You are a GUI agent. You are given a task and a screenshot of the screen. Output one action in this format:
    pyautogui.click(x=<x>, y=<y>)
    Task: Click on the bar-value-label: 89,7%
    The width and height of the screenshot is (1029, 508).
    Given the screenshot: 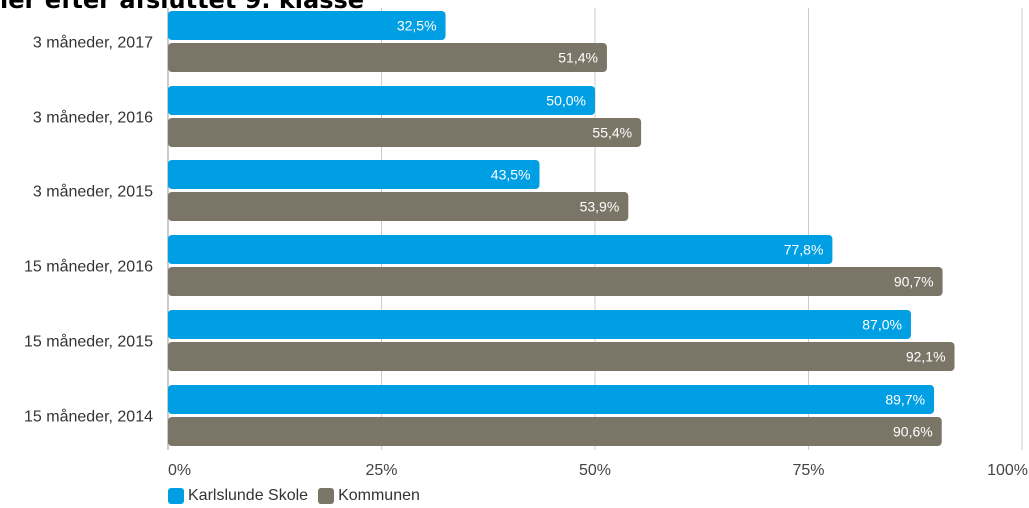 What is the action you would take?
    pyautogui.click(x=905, y=400)
    